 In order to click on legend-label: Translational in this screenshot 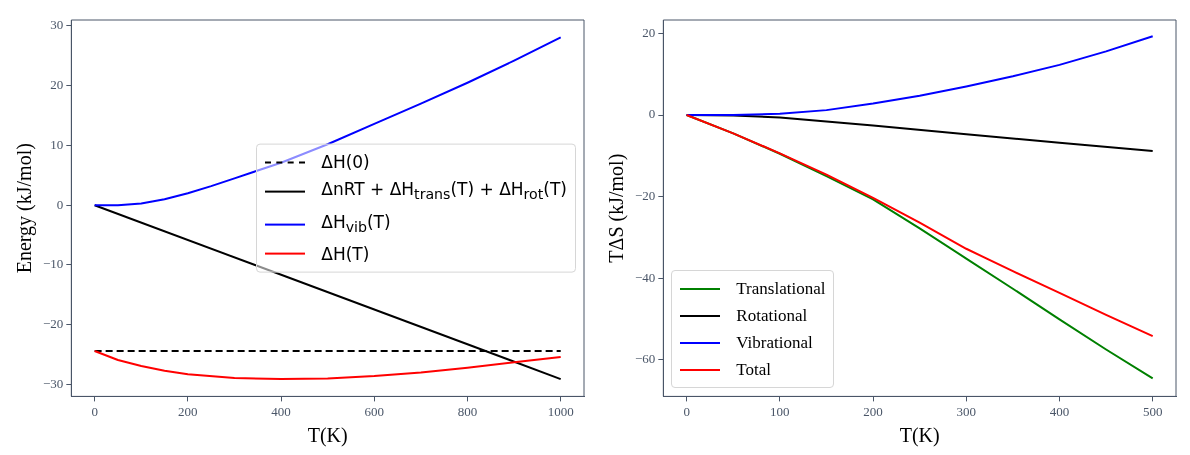, I will do `click(781, 289)`.